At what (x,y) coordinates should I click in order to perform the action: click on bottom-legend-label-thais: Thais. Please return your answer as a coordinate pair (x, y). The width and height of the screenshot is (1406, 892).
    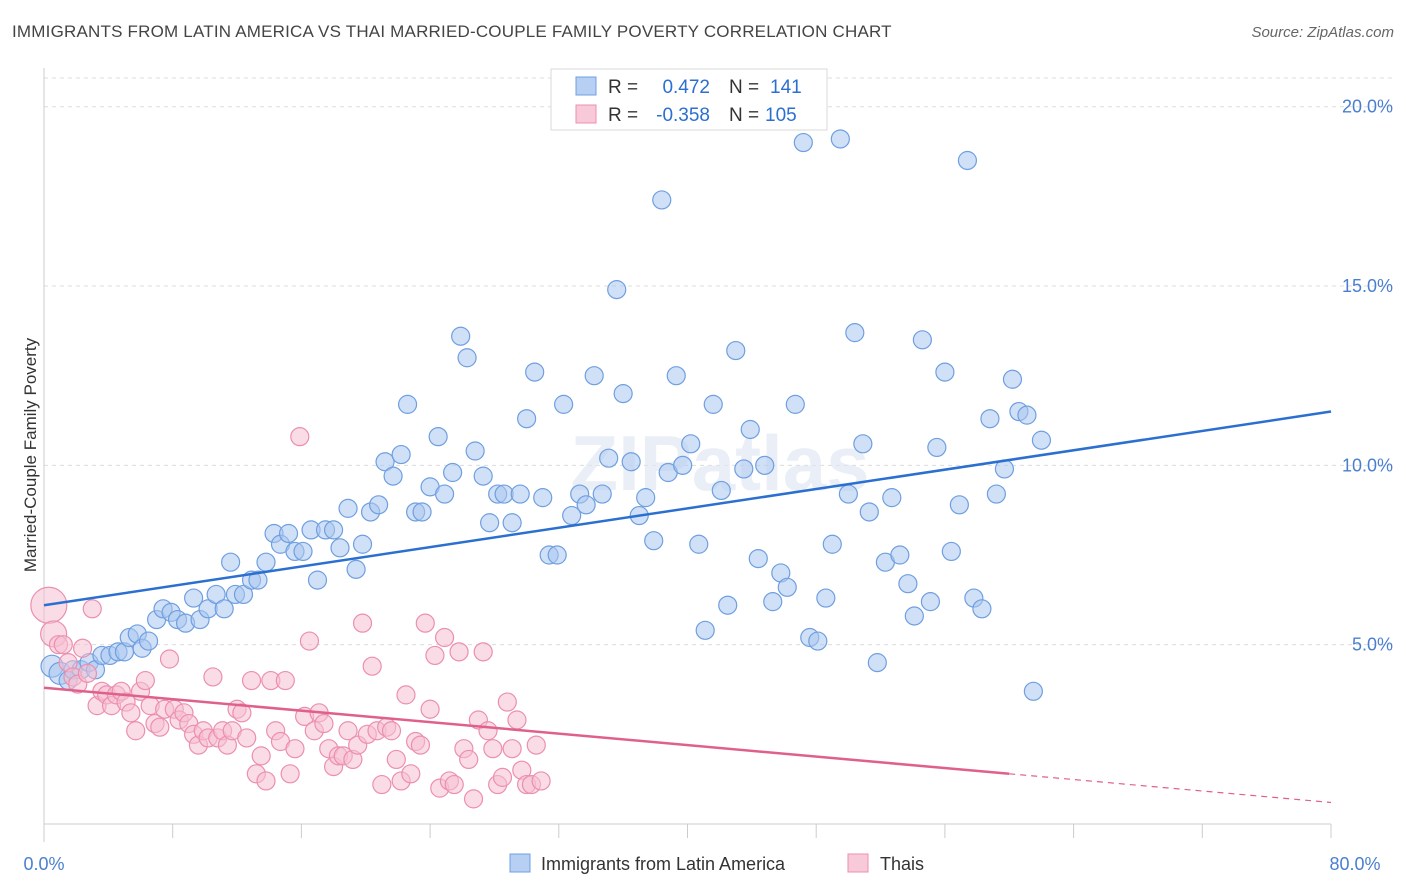
    Looking at the image, I should click on (902, 864).